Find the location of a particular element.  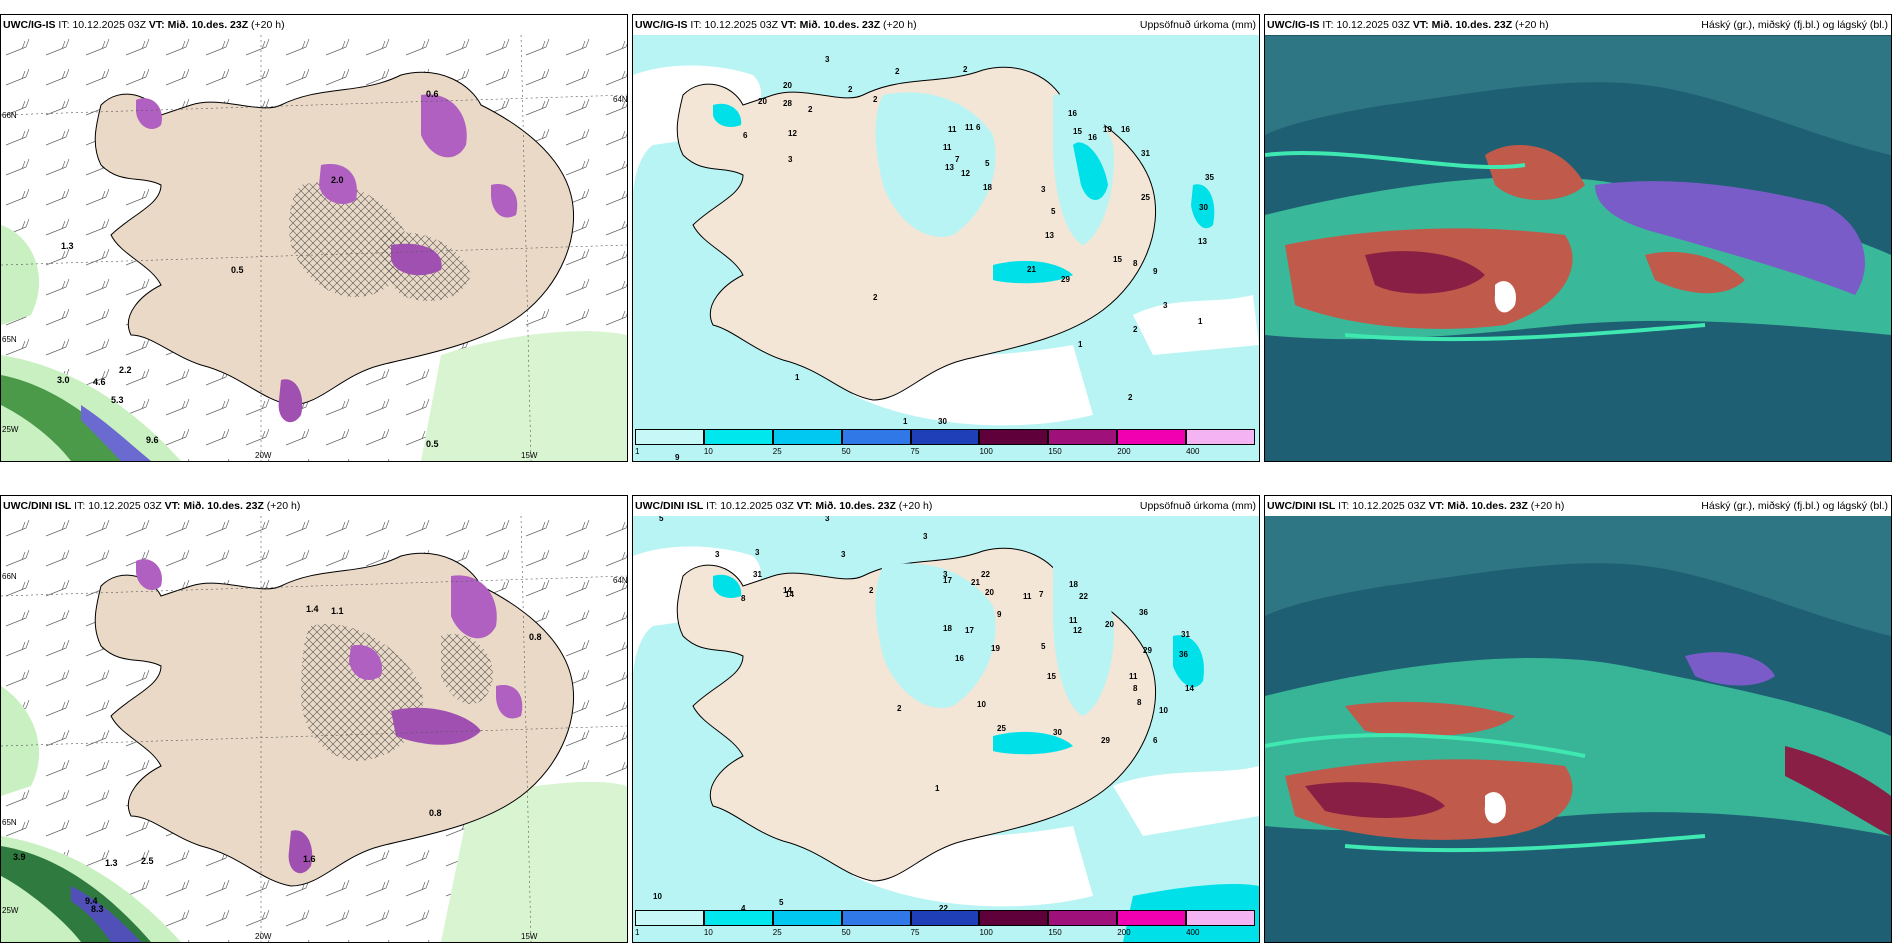

wind-value: 2.5 is located at coordinates (147, 861).